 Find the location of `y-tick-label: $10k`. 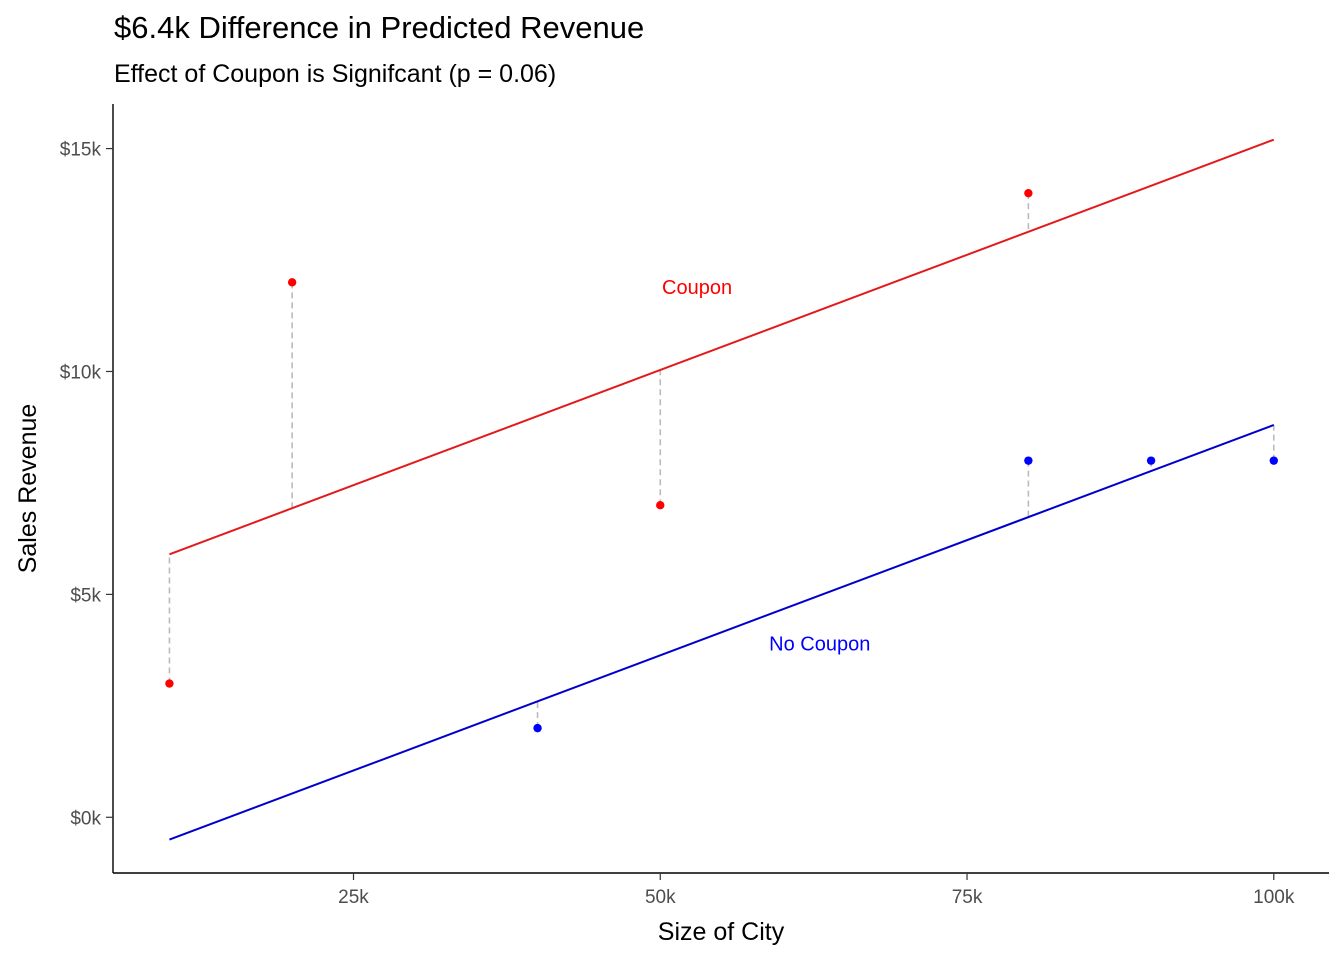

y-tick-label: $10k is located at coordinates (81, 372).